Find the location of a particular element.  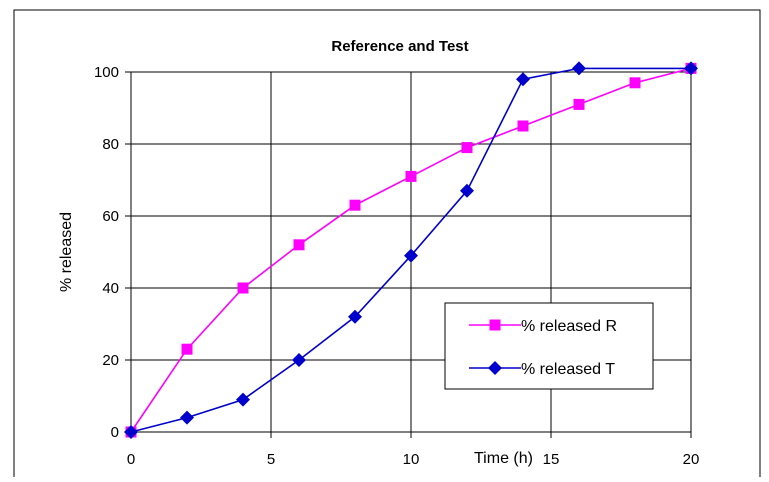

x-tick-label: 0 is located at coordinates (131, 459).